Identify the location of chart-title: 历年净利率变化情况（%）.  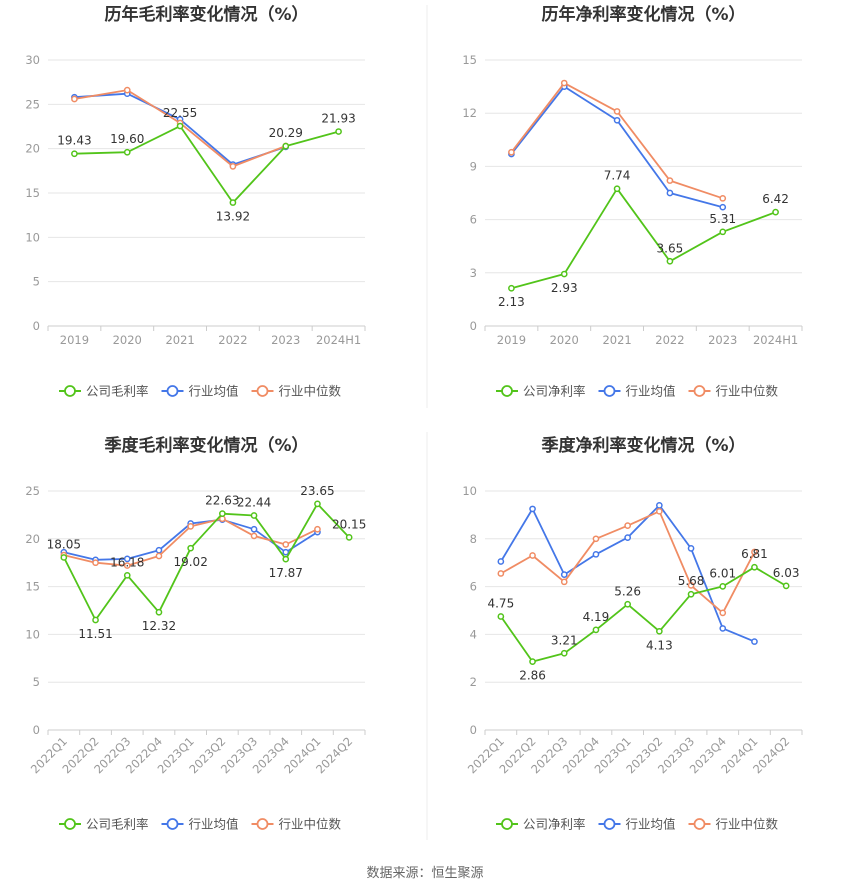
(643, 14).